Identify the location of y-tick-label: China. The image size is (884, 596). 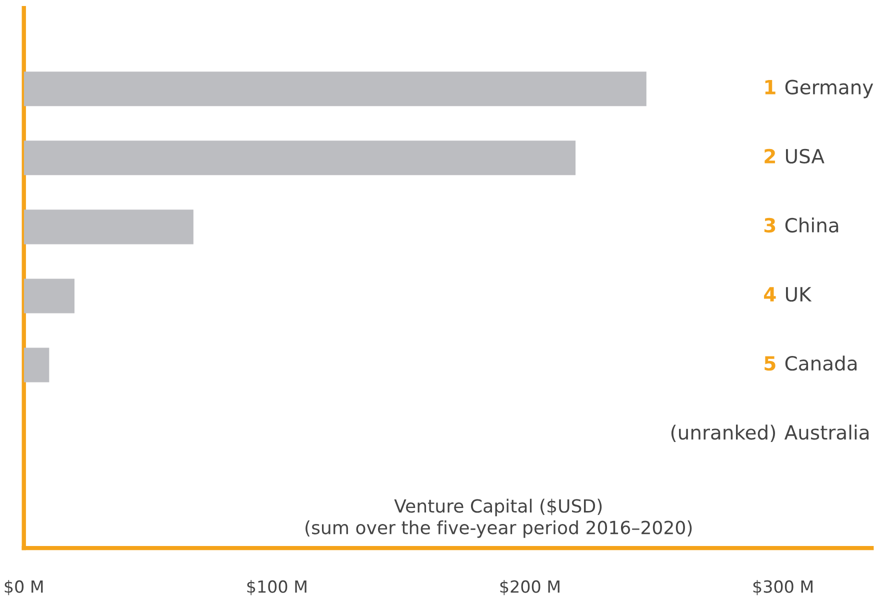
(811, 225).